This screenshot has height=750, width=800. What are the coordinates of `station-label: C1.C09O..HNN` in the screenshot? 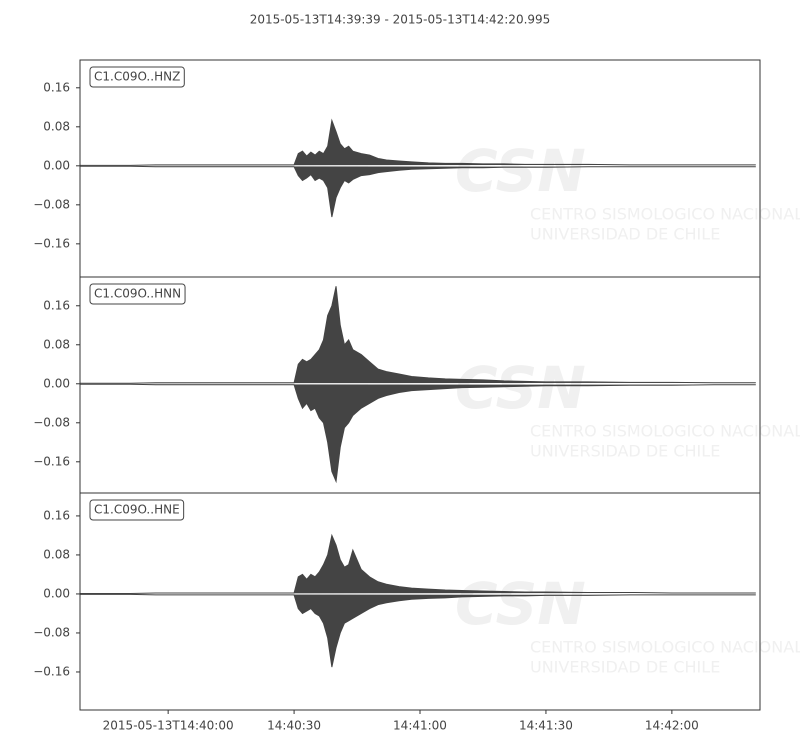 It's located at (137, 294).